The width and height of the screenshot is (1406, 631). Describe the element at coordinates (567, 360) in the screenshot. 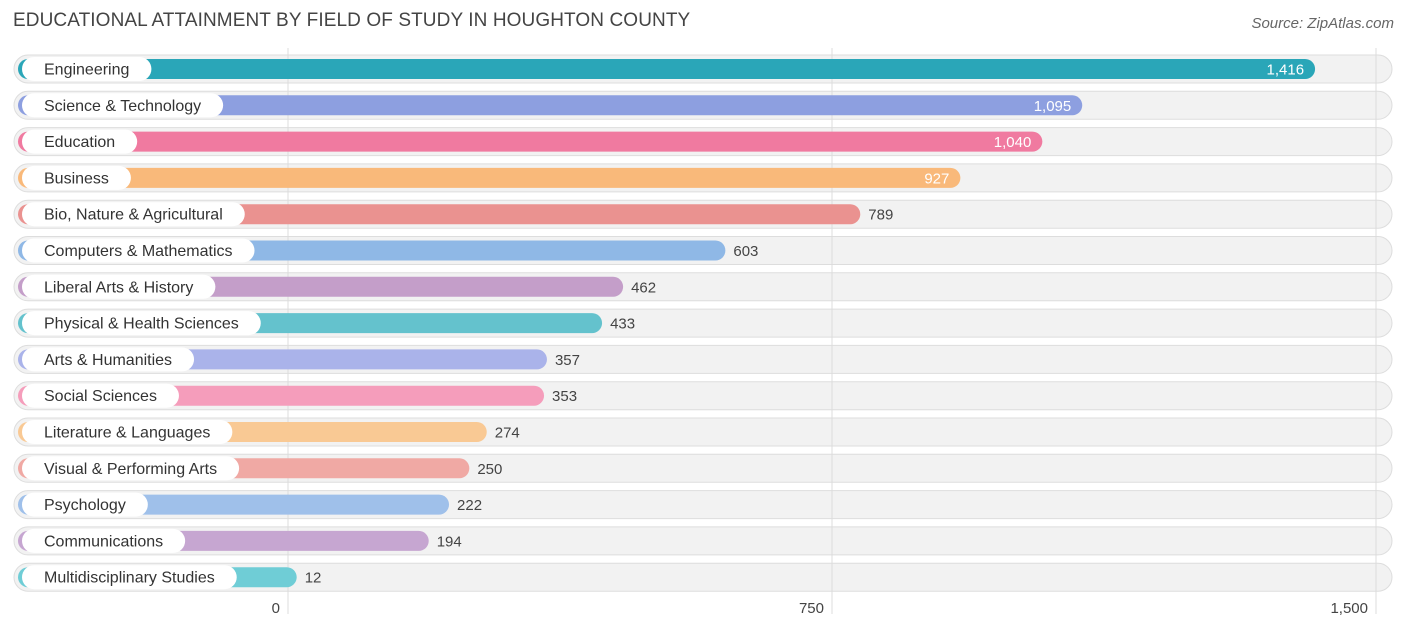

I see `value-label: 357` at that location.